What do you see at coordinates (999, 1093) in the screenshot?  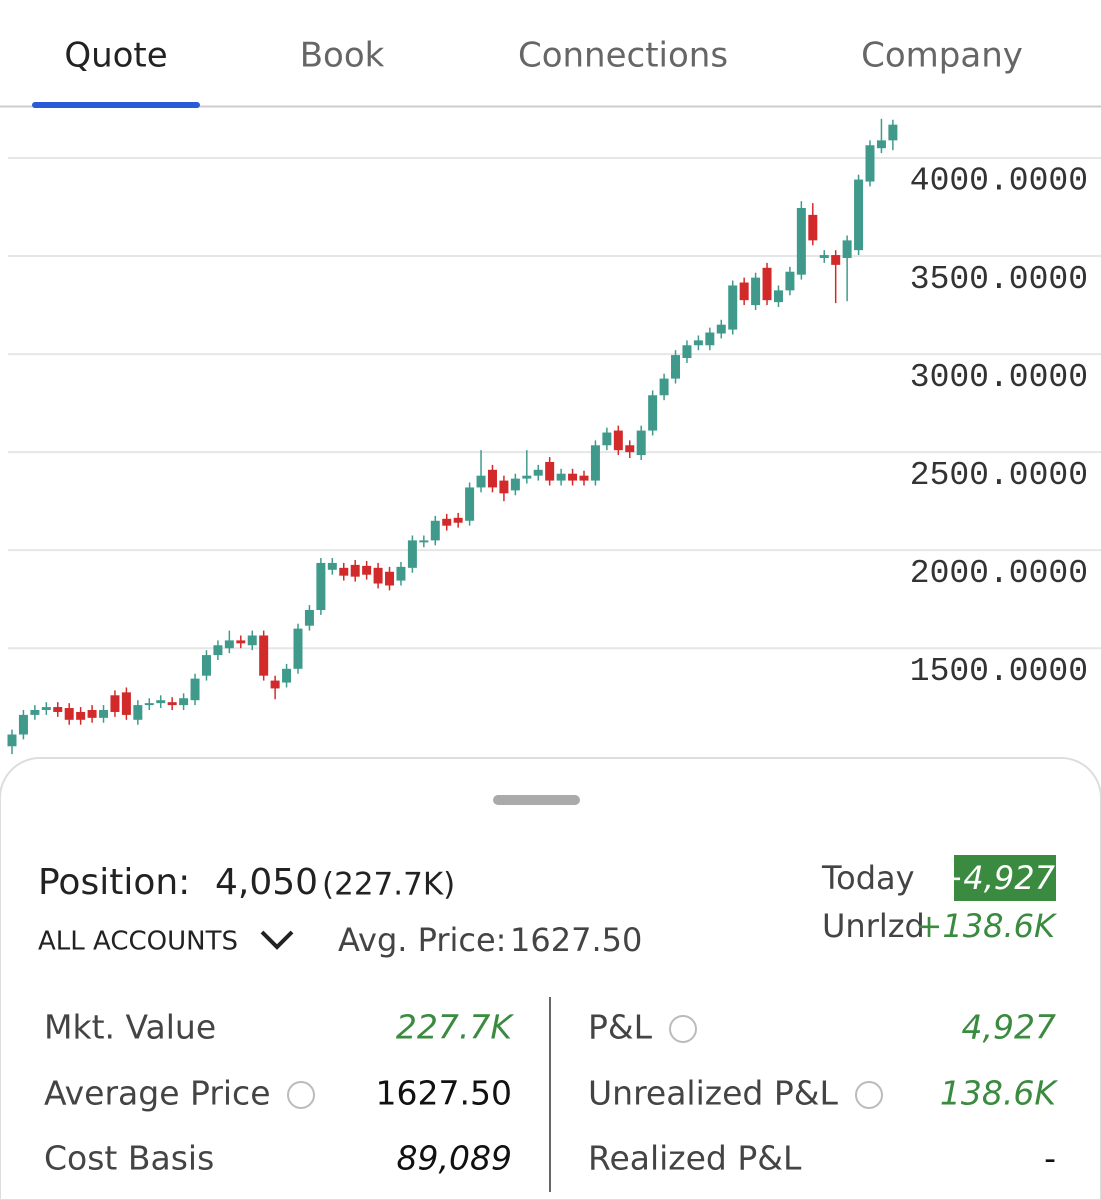 I see `row-value: 138.6K` at bounding box center [999, 1093].